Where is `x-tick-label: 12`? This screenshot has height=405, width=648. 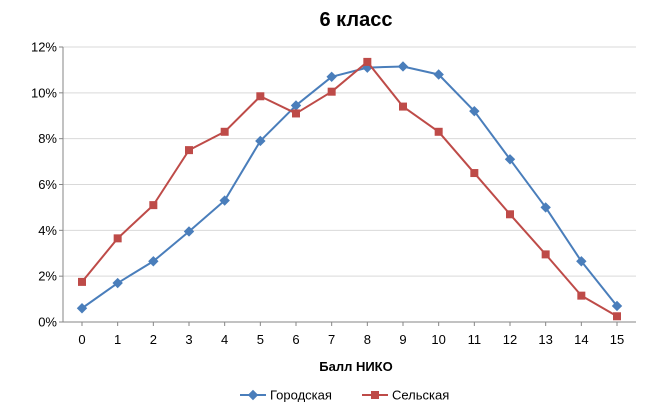
x-tick-label: 12 is located at coordinates (510, 339).